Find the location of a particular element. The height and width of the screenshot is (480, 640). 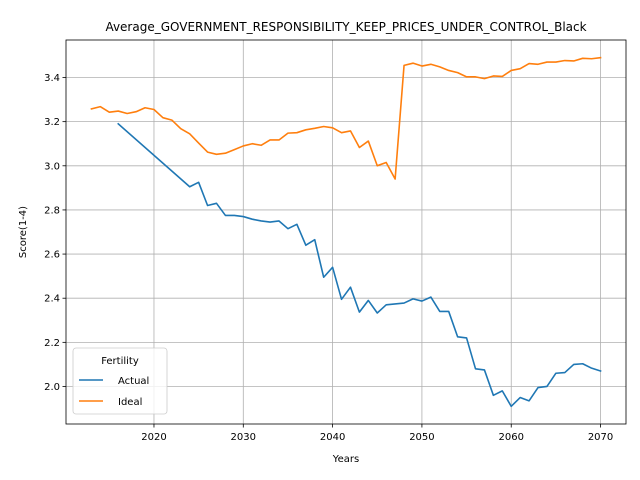

x-tick-label: 2070 is located at coordinates (600, 437).